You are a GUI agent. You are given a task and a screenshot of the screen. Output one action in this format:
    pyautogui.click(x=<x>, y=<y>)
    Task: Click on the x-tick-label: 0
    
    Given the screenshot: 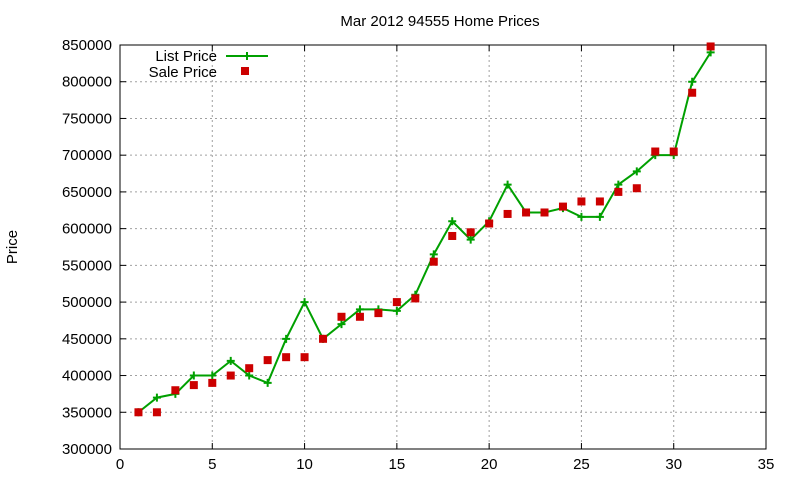 What is the action you would take?
    pyautogui.click(x=120, y=464)
    